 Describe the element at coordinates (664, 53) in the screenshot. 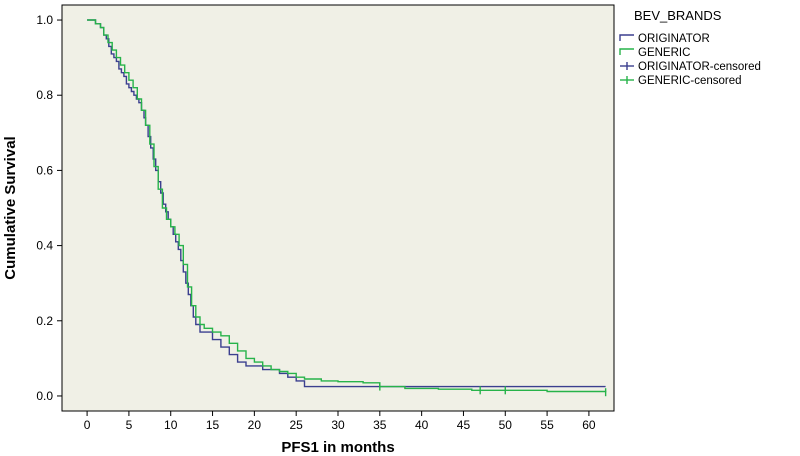

I see `legend-label: GENERIC` at that location.